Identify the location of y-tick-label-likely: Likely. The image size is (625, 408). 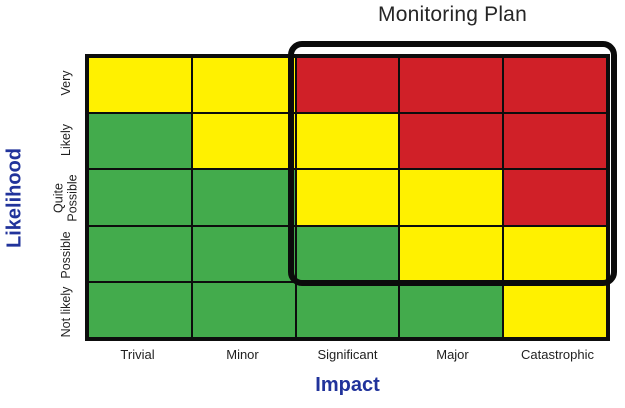
(65, 140).